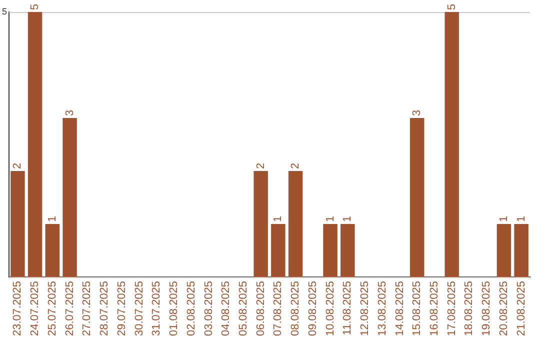  What do you see at coordinates (260, 308) in the screenshot?
I see `x-tick-label: 06.08.2025` at bounding box center [260, 308].